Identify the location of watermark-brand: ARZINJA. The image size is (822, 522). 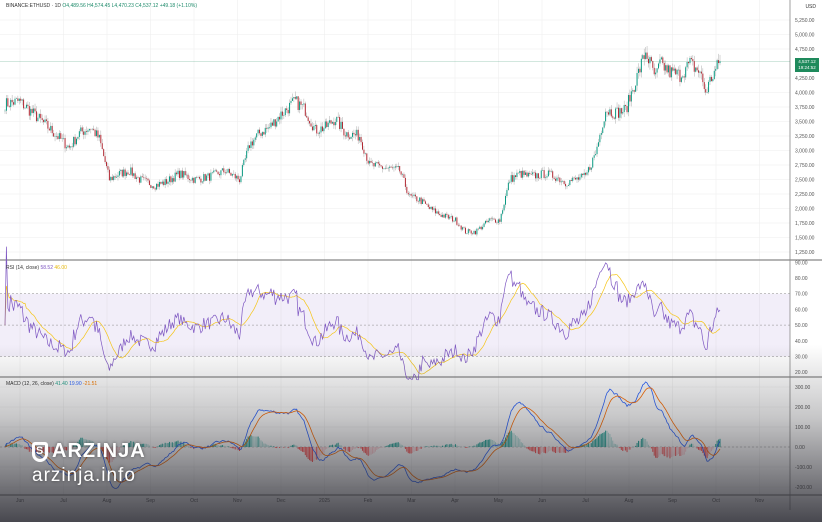
(99, 451).